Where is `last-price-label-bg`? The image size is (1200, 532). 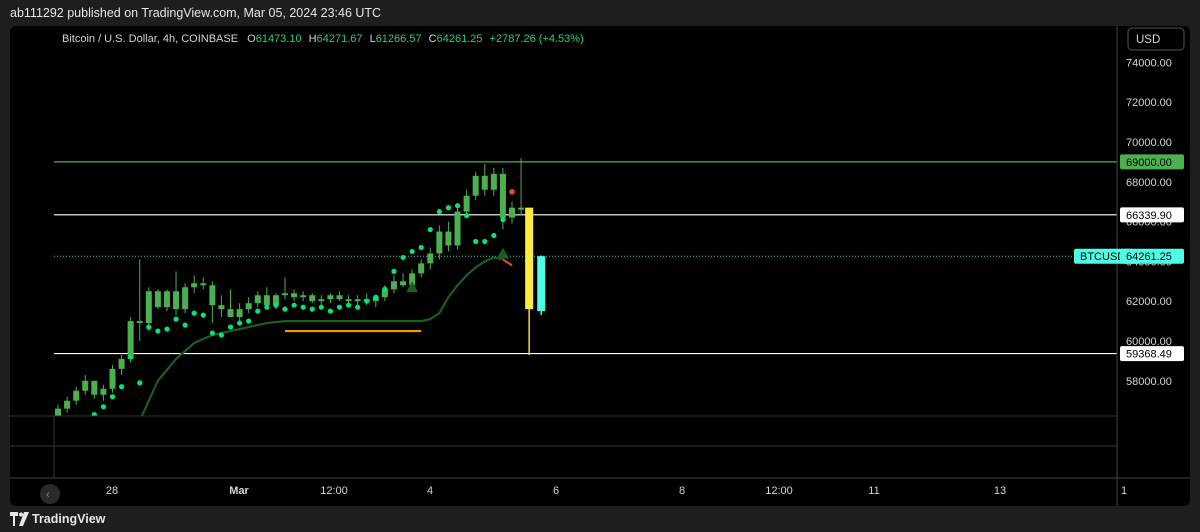 last-price-label-bg is located at coordinates (1152, 256).